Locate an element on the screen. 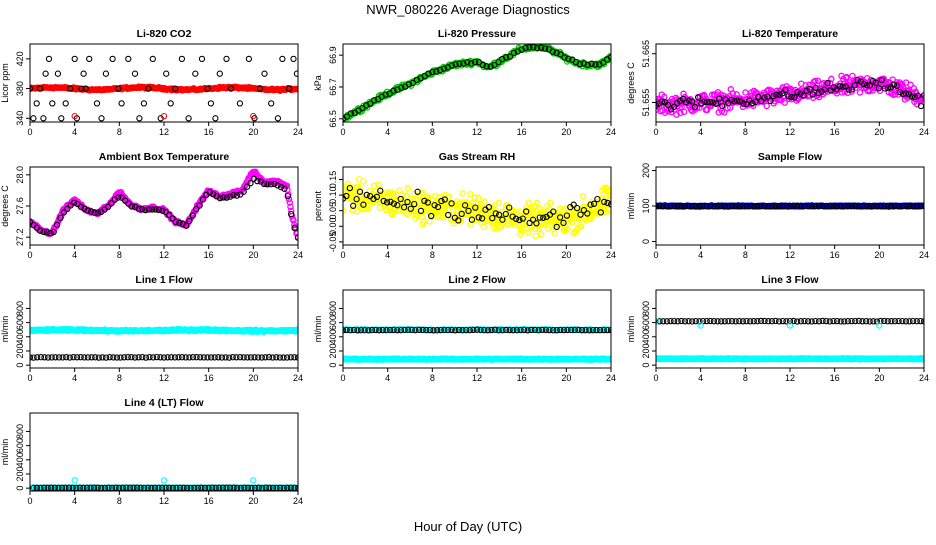 The width and height of the screenshot is (936, 545). x-tick-label: 24 is located at coordinates (298, 378).